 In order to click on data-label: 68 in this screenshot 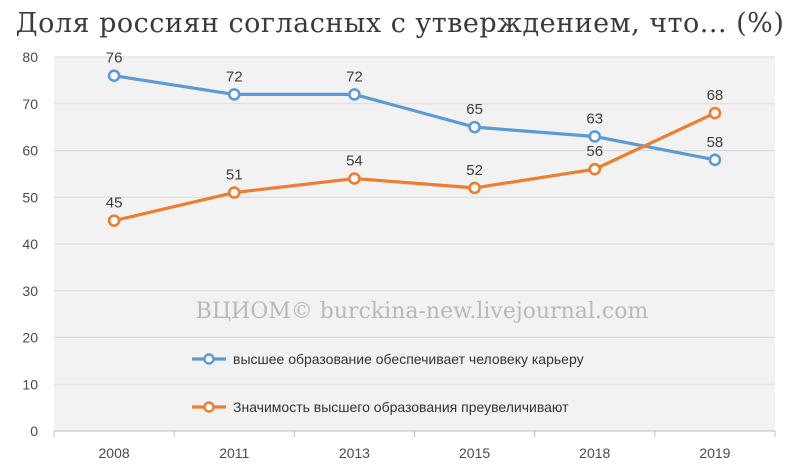, I will do `click(715, 95)`.